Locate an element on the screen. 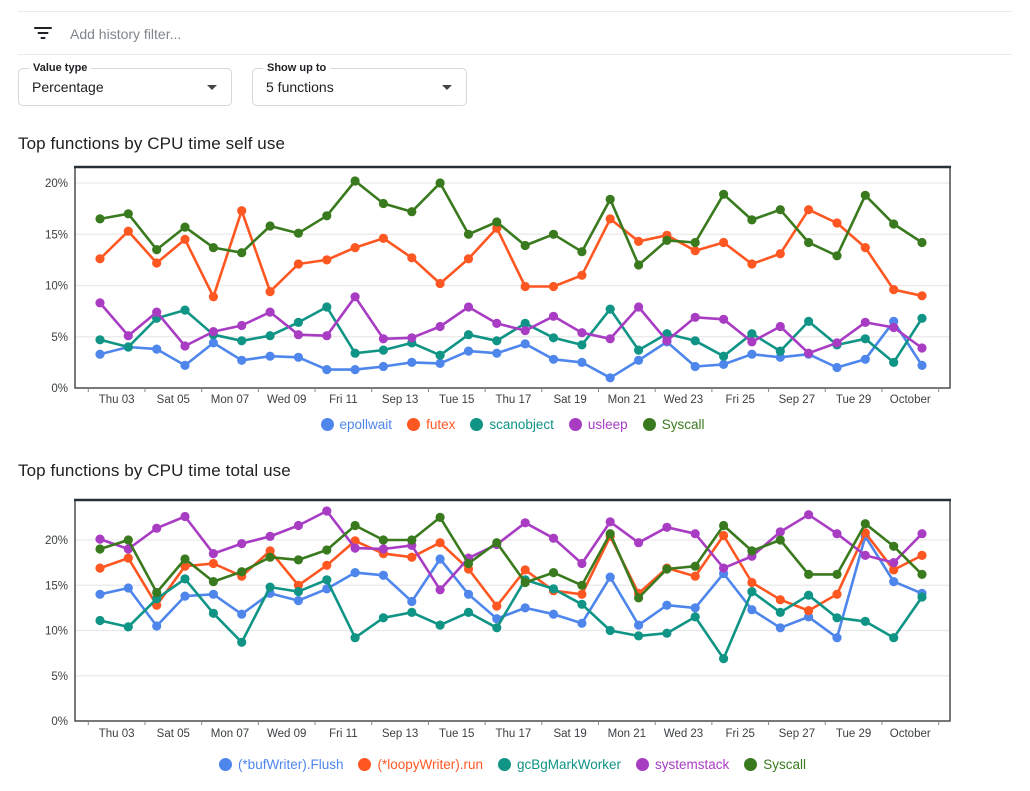 Image resolution: width=1030 pixels, height=791 pixels. x-axis-tick-label: Wed 23 is located at coordinates (683, 400).